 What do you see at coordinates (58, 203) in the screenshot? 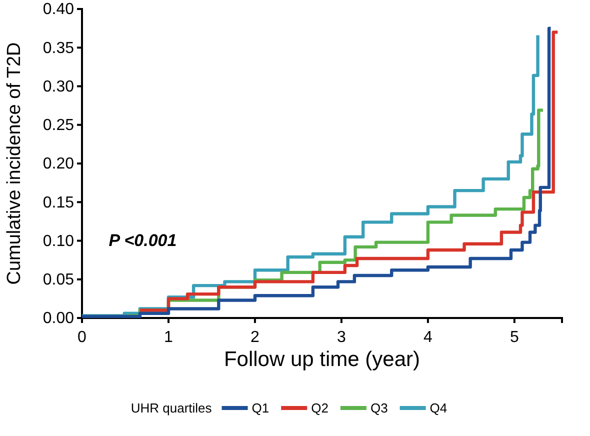
I see `y-tick-label: 0.15` at bounding box center [58, 203].